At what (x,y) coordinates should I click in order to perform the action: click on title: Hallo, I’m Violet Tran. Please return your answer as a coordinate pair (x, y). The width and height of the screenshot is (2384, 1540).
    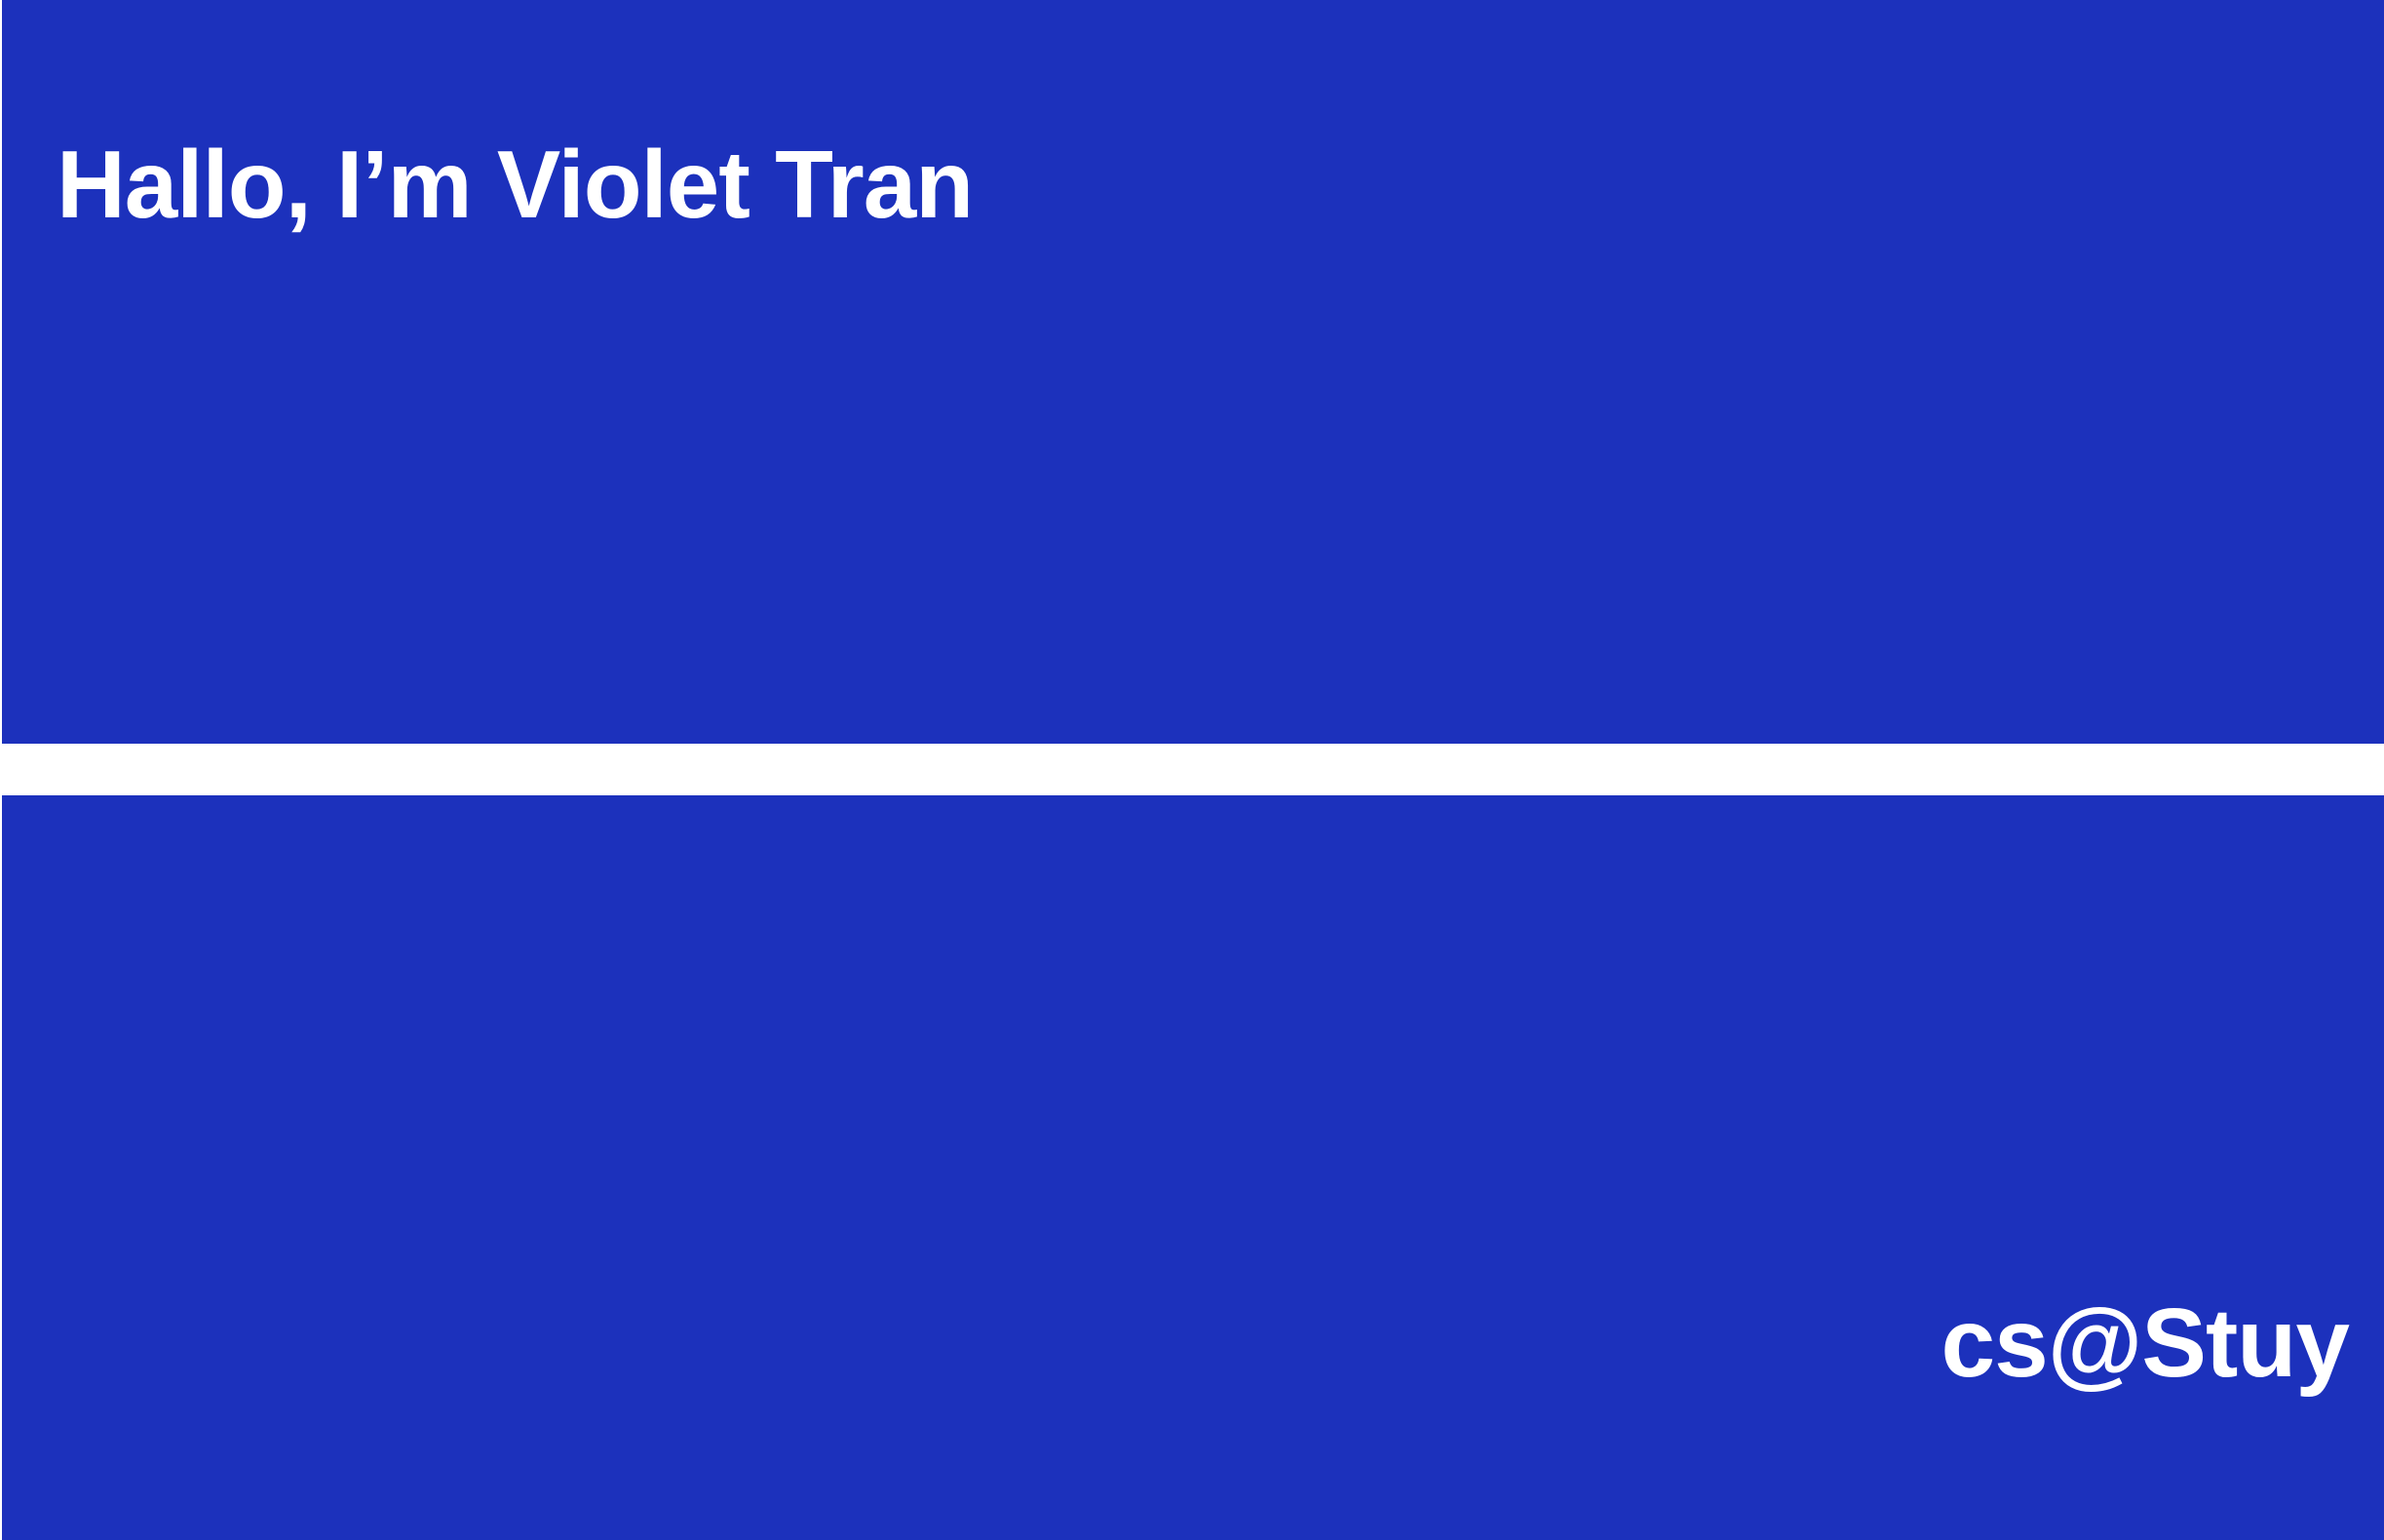
    Looking at the image, I should click on (516, 184).